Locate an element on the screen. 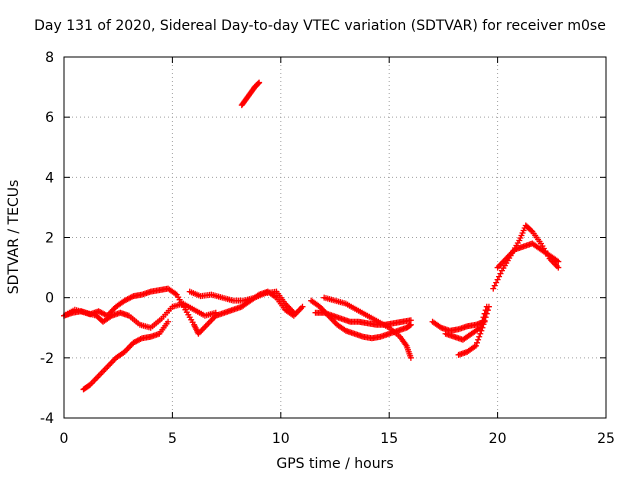 The image size is (640, 480). x-tick-label: 20 is located at coordinates (498, 439).